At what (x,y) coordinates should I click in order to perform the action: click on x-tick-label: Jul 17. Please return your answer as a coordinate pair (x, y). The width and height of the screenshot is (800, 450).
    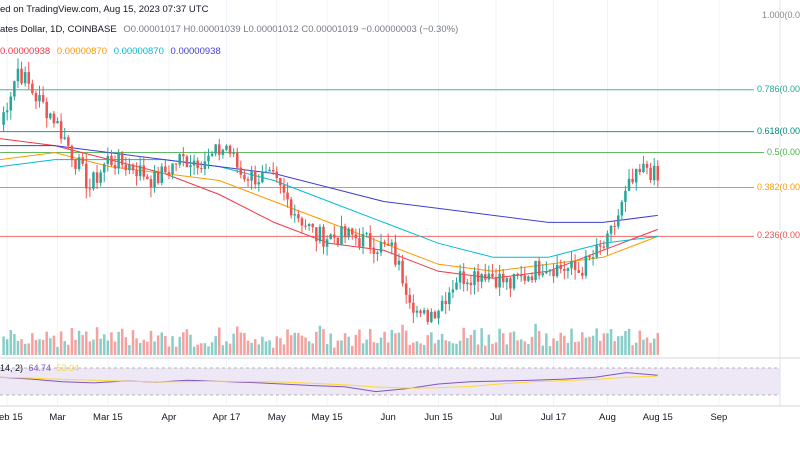
    Looking at the image, I should click on (553, 417).